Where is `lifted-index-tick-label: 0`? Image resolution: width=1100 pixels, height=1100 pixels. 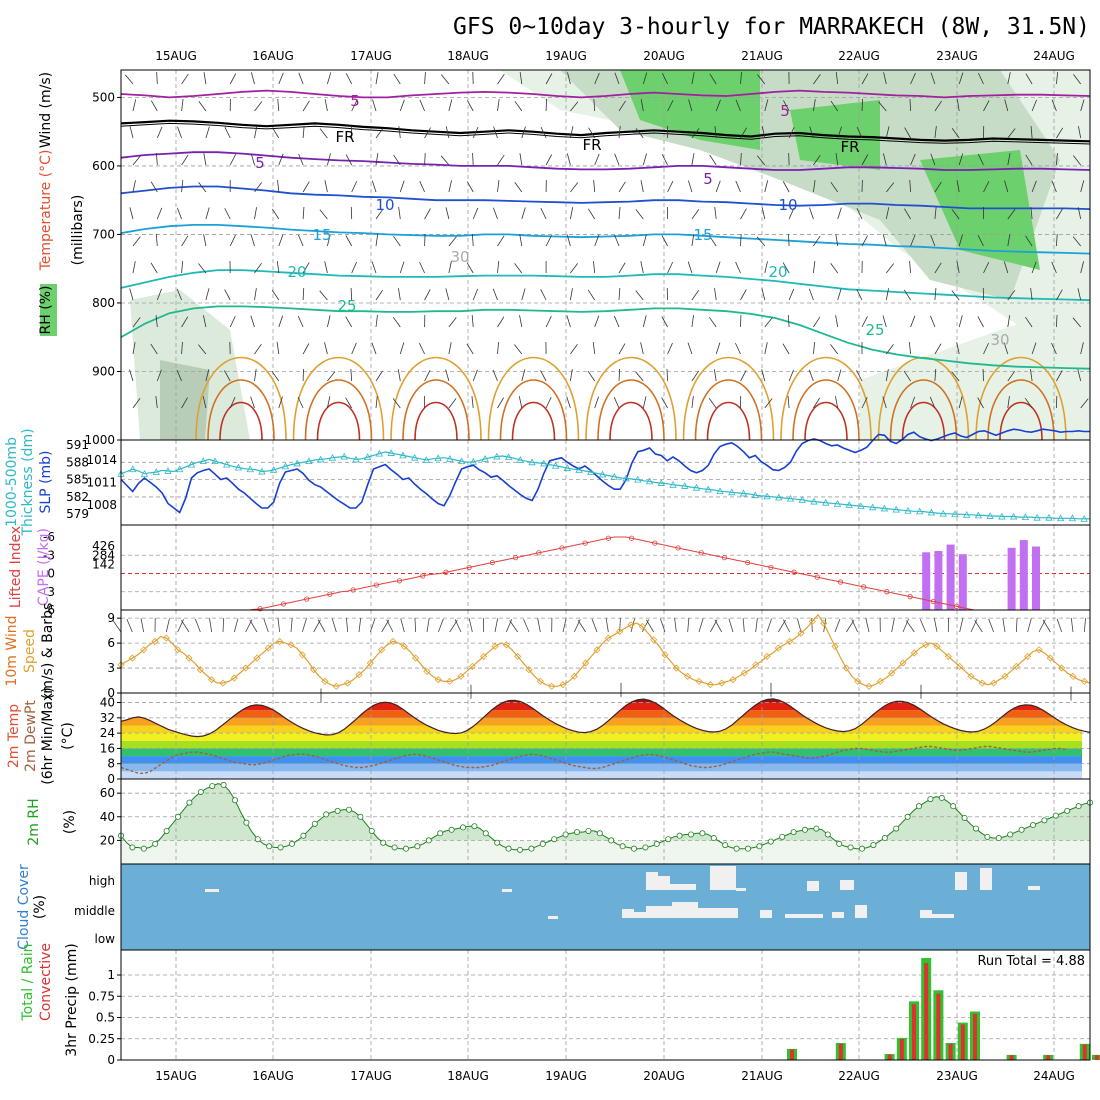 lifted-index-tick-label: 0 is located at coordinates (51, 574).